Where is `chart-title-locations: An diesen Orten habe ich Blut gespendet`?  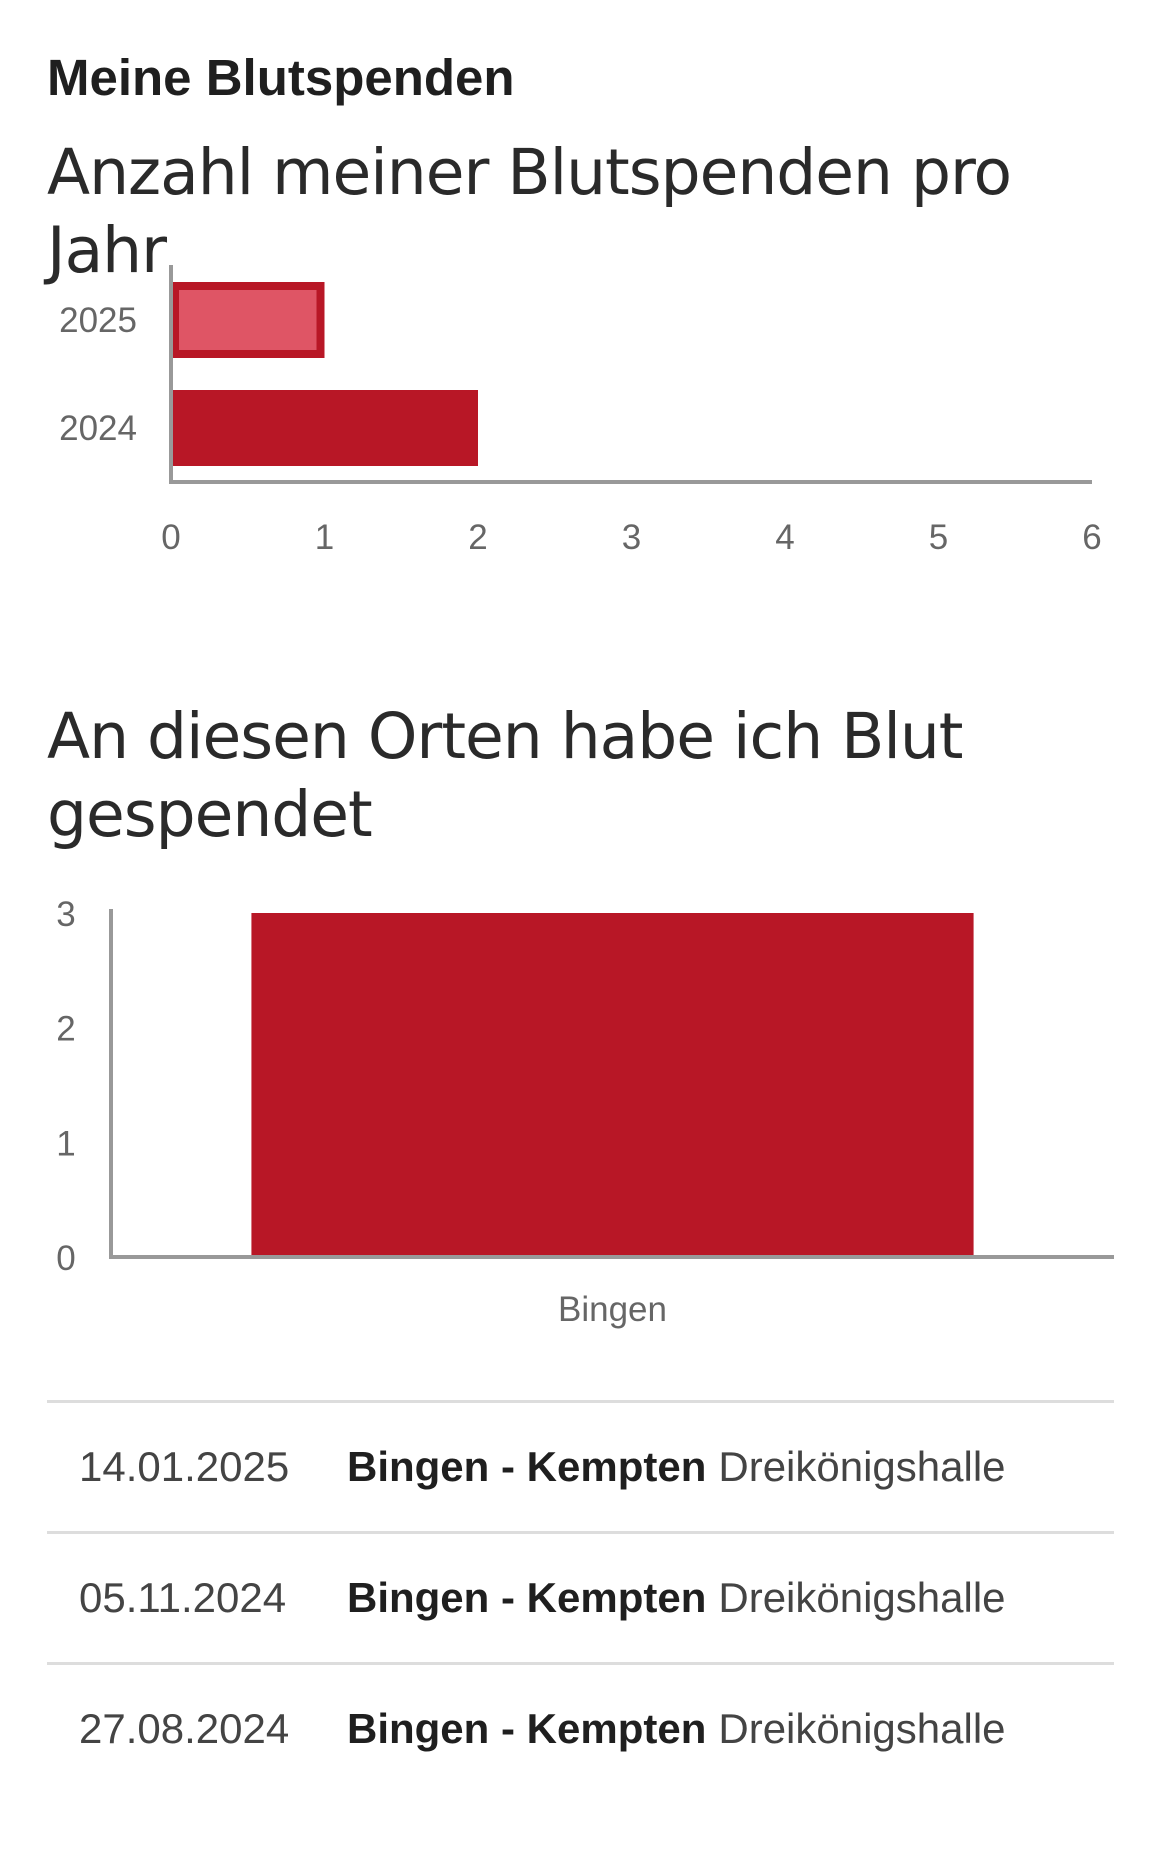
chart-title-locations: An diesen Orten habe ich Blut gespendet is located at coordinates (505, 775).